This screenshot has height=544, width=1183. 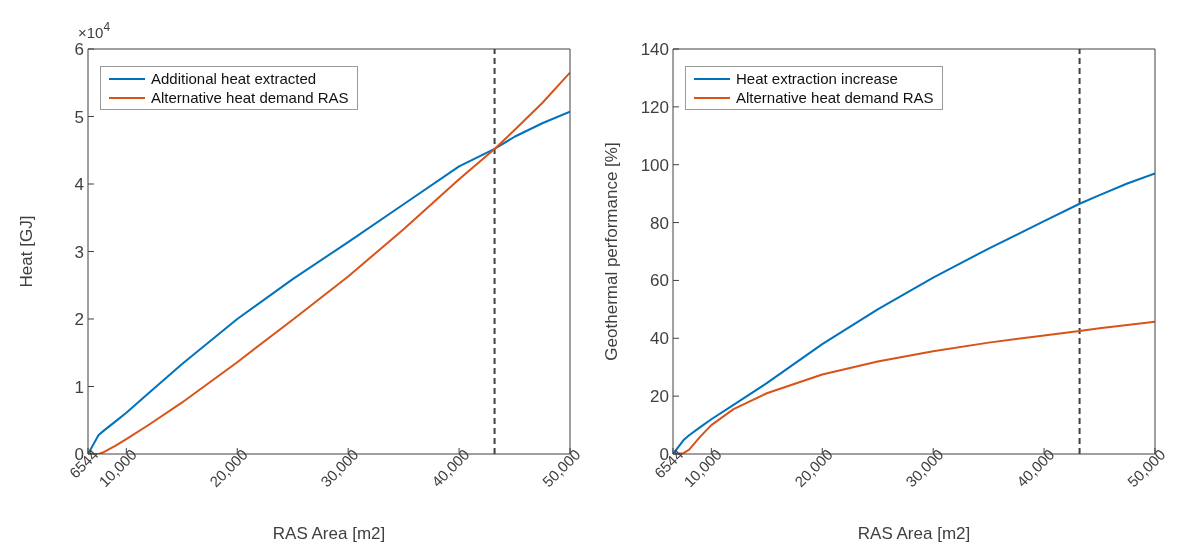 I want to click on y-tick-label: 120, so click(x=654, y=107).